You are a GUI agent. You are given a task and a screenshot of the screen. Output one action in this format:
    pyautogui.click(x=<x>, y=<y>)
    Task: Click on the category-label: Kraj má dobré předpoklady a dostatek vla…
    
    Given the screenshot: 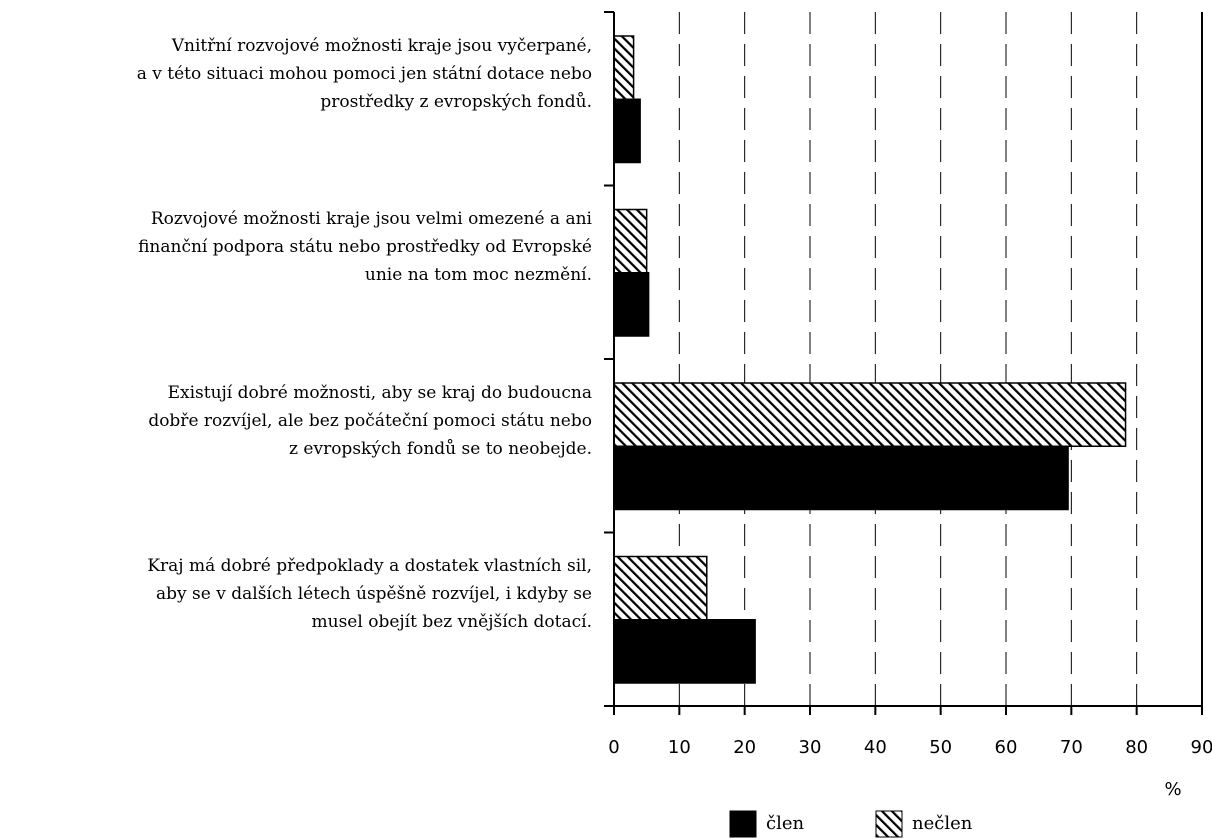 What is the action you would take?
    pyautogui.click(x=369, y=594)
    